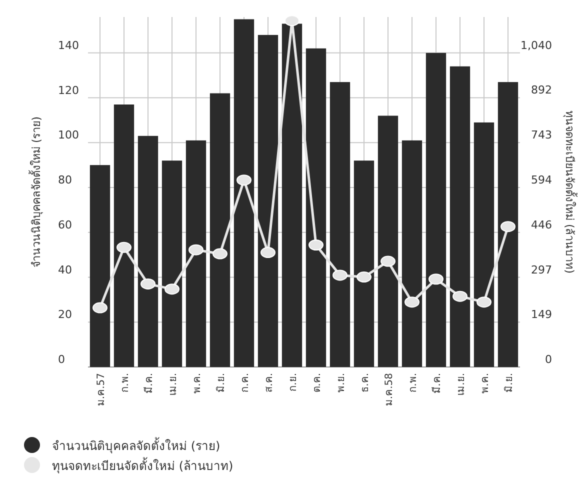 Image resolution: width=578 pixels, height=482 pixels. Describe the element at coordinates (536, 45) in the screenshot. I see `y2-tick-label: 1,040` at that location.